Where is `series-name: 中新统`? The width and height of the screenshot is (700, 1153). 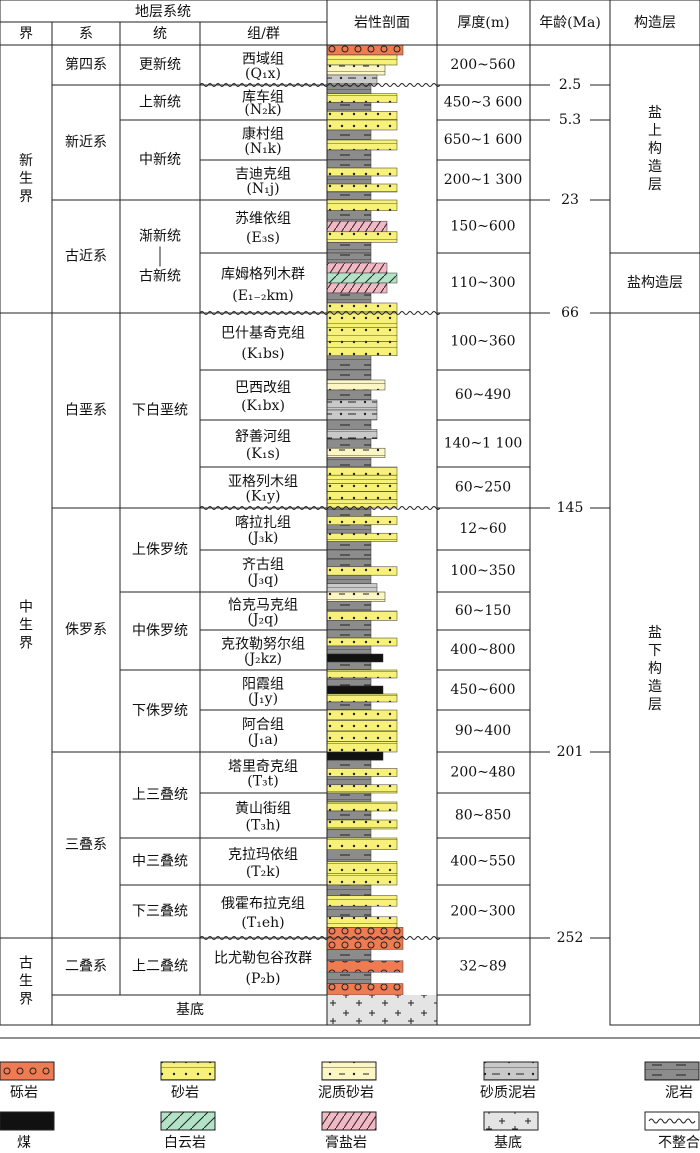 series-name: 中新统 is located at coordinates (160, 160).